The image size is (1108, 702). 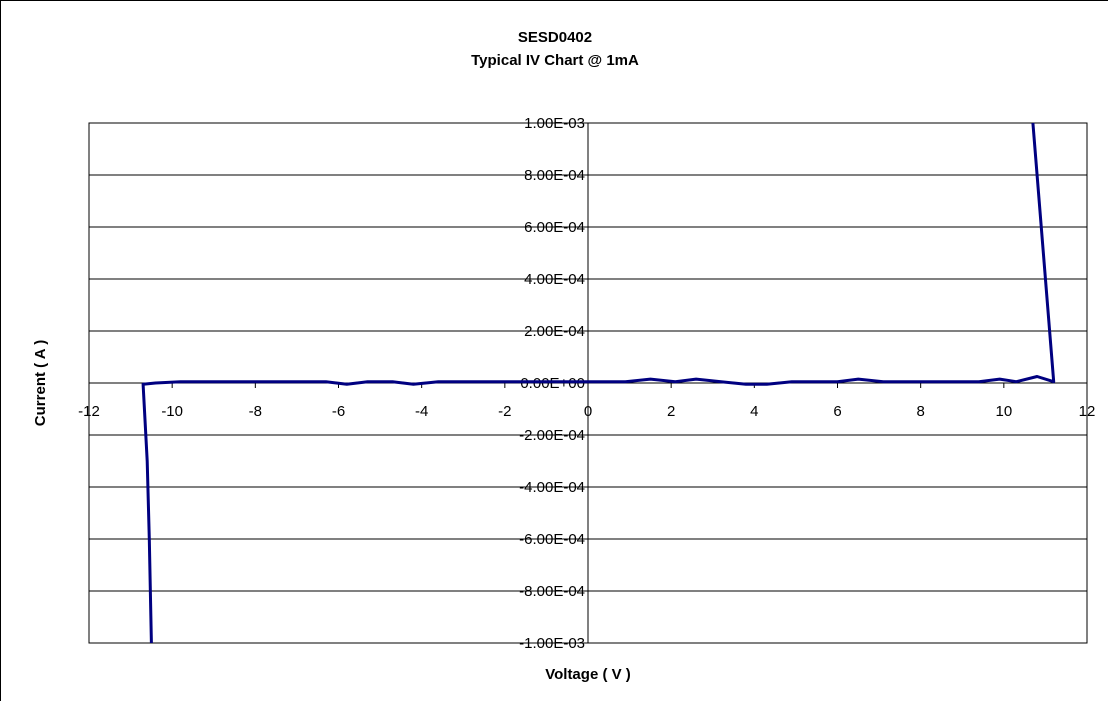 I want to click on y-axis-label: Current ( A ), so click(x=40, y=383).